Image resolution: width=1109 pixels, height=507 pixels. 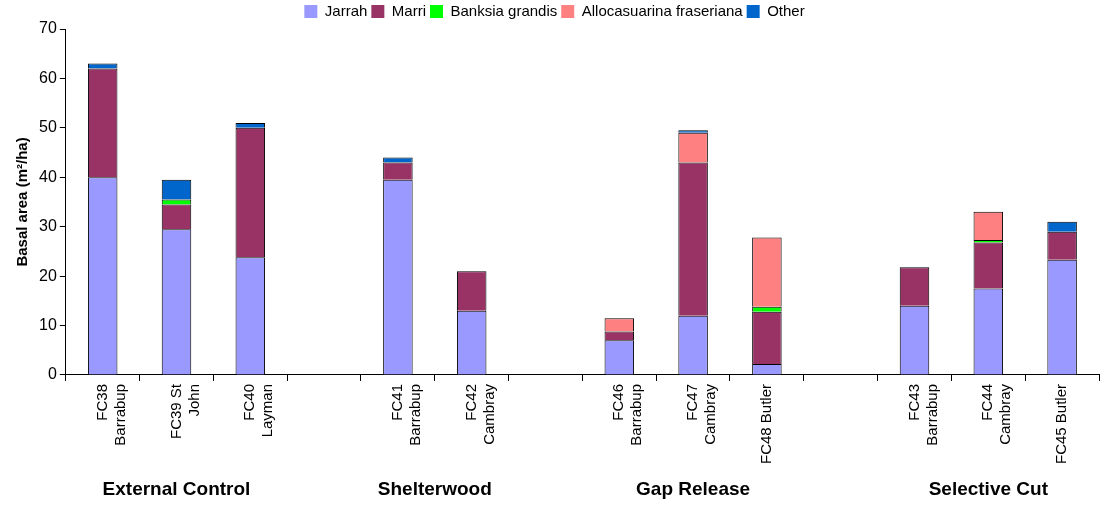 What do you see at coordinates (48, 176) in the screenshot?
I see `y-tick-label: 40` at bounding box center [48, 176].